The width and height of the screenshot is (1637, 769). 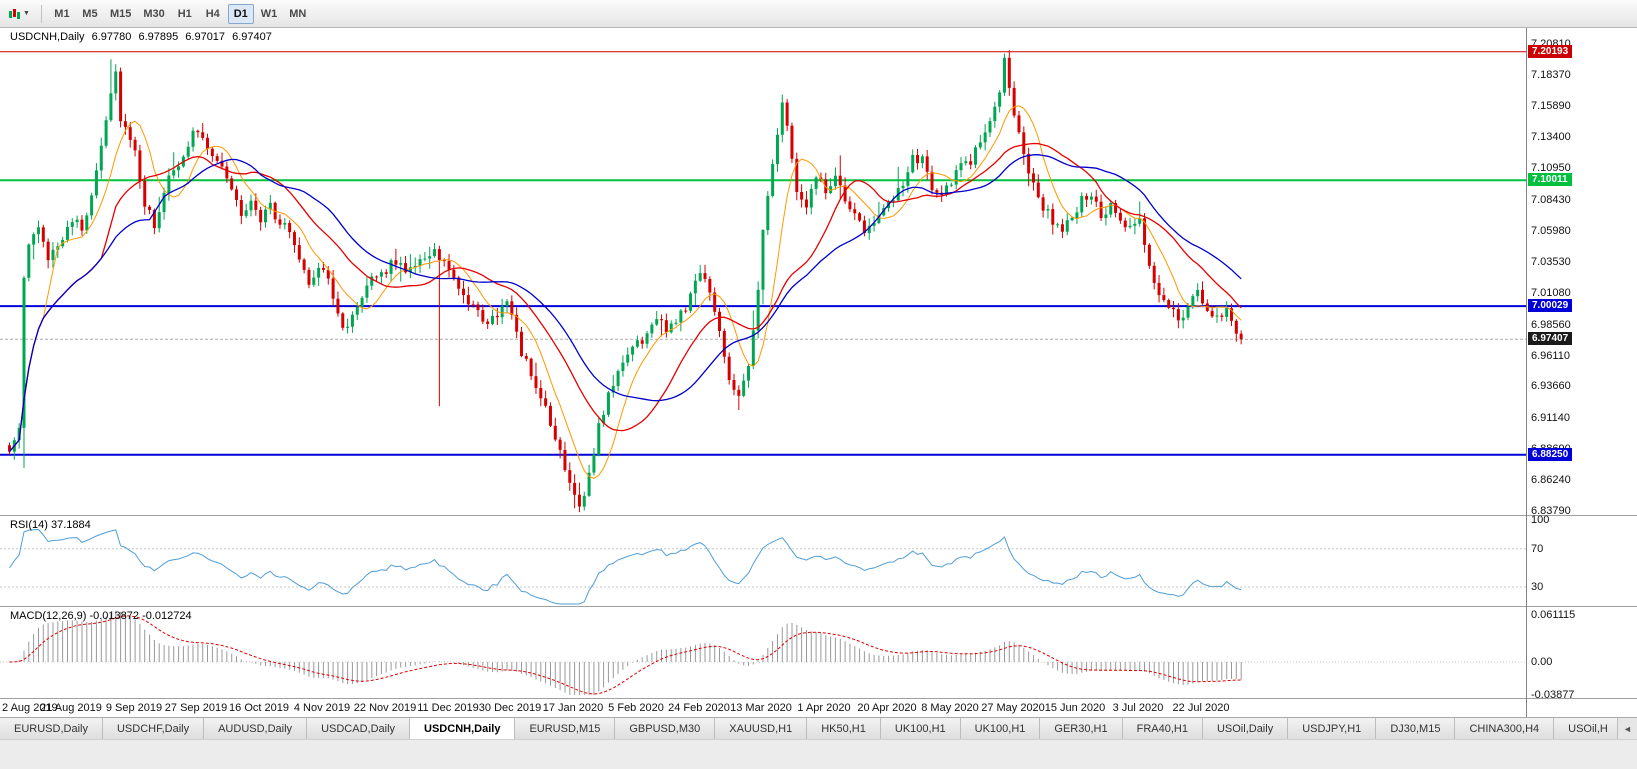 What do you see at coordinates (1550, 418) in the screenshot?
I see `price-axis-label: 6.91140` at bounding box center [1550, 418].